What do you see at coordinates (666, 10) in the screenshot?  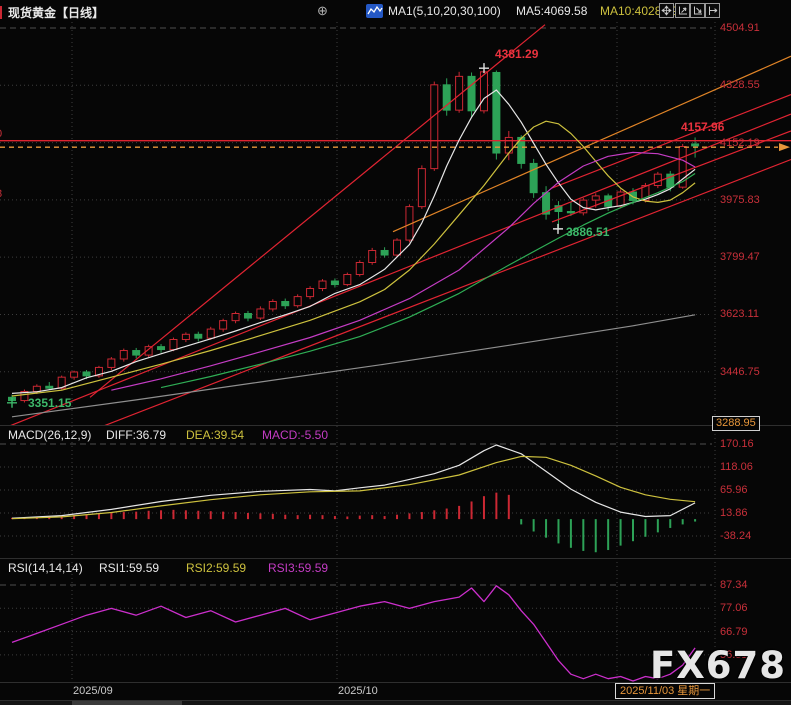 I see `crosshair-move-icon` at bounding box center [666, 10].